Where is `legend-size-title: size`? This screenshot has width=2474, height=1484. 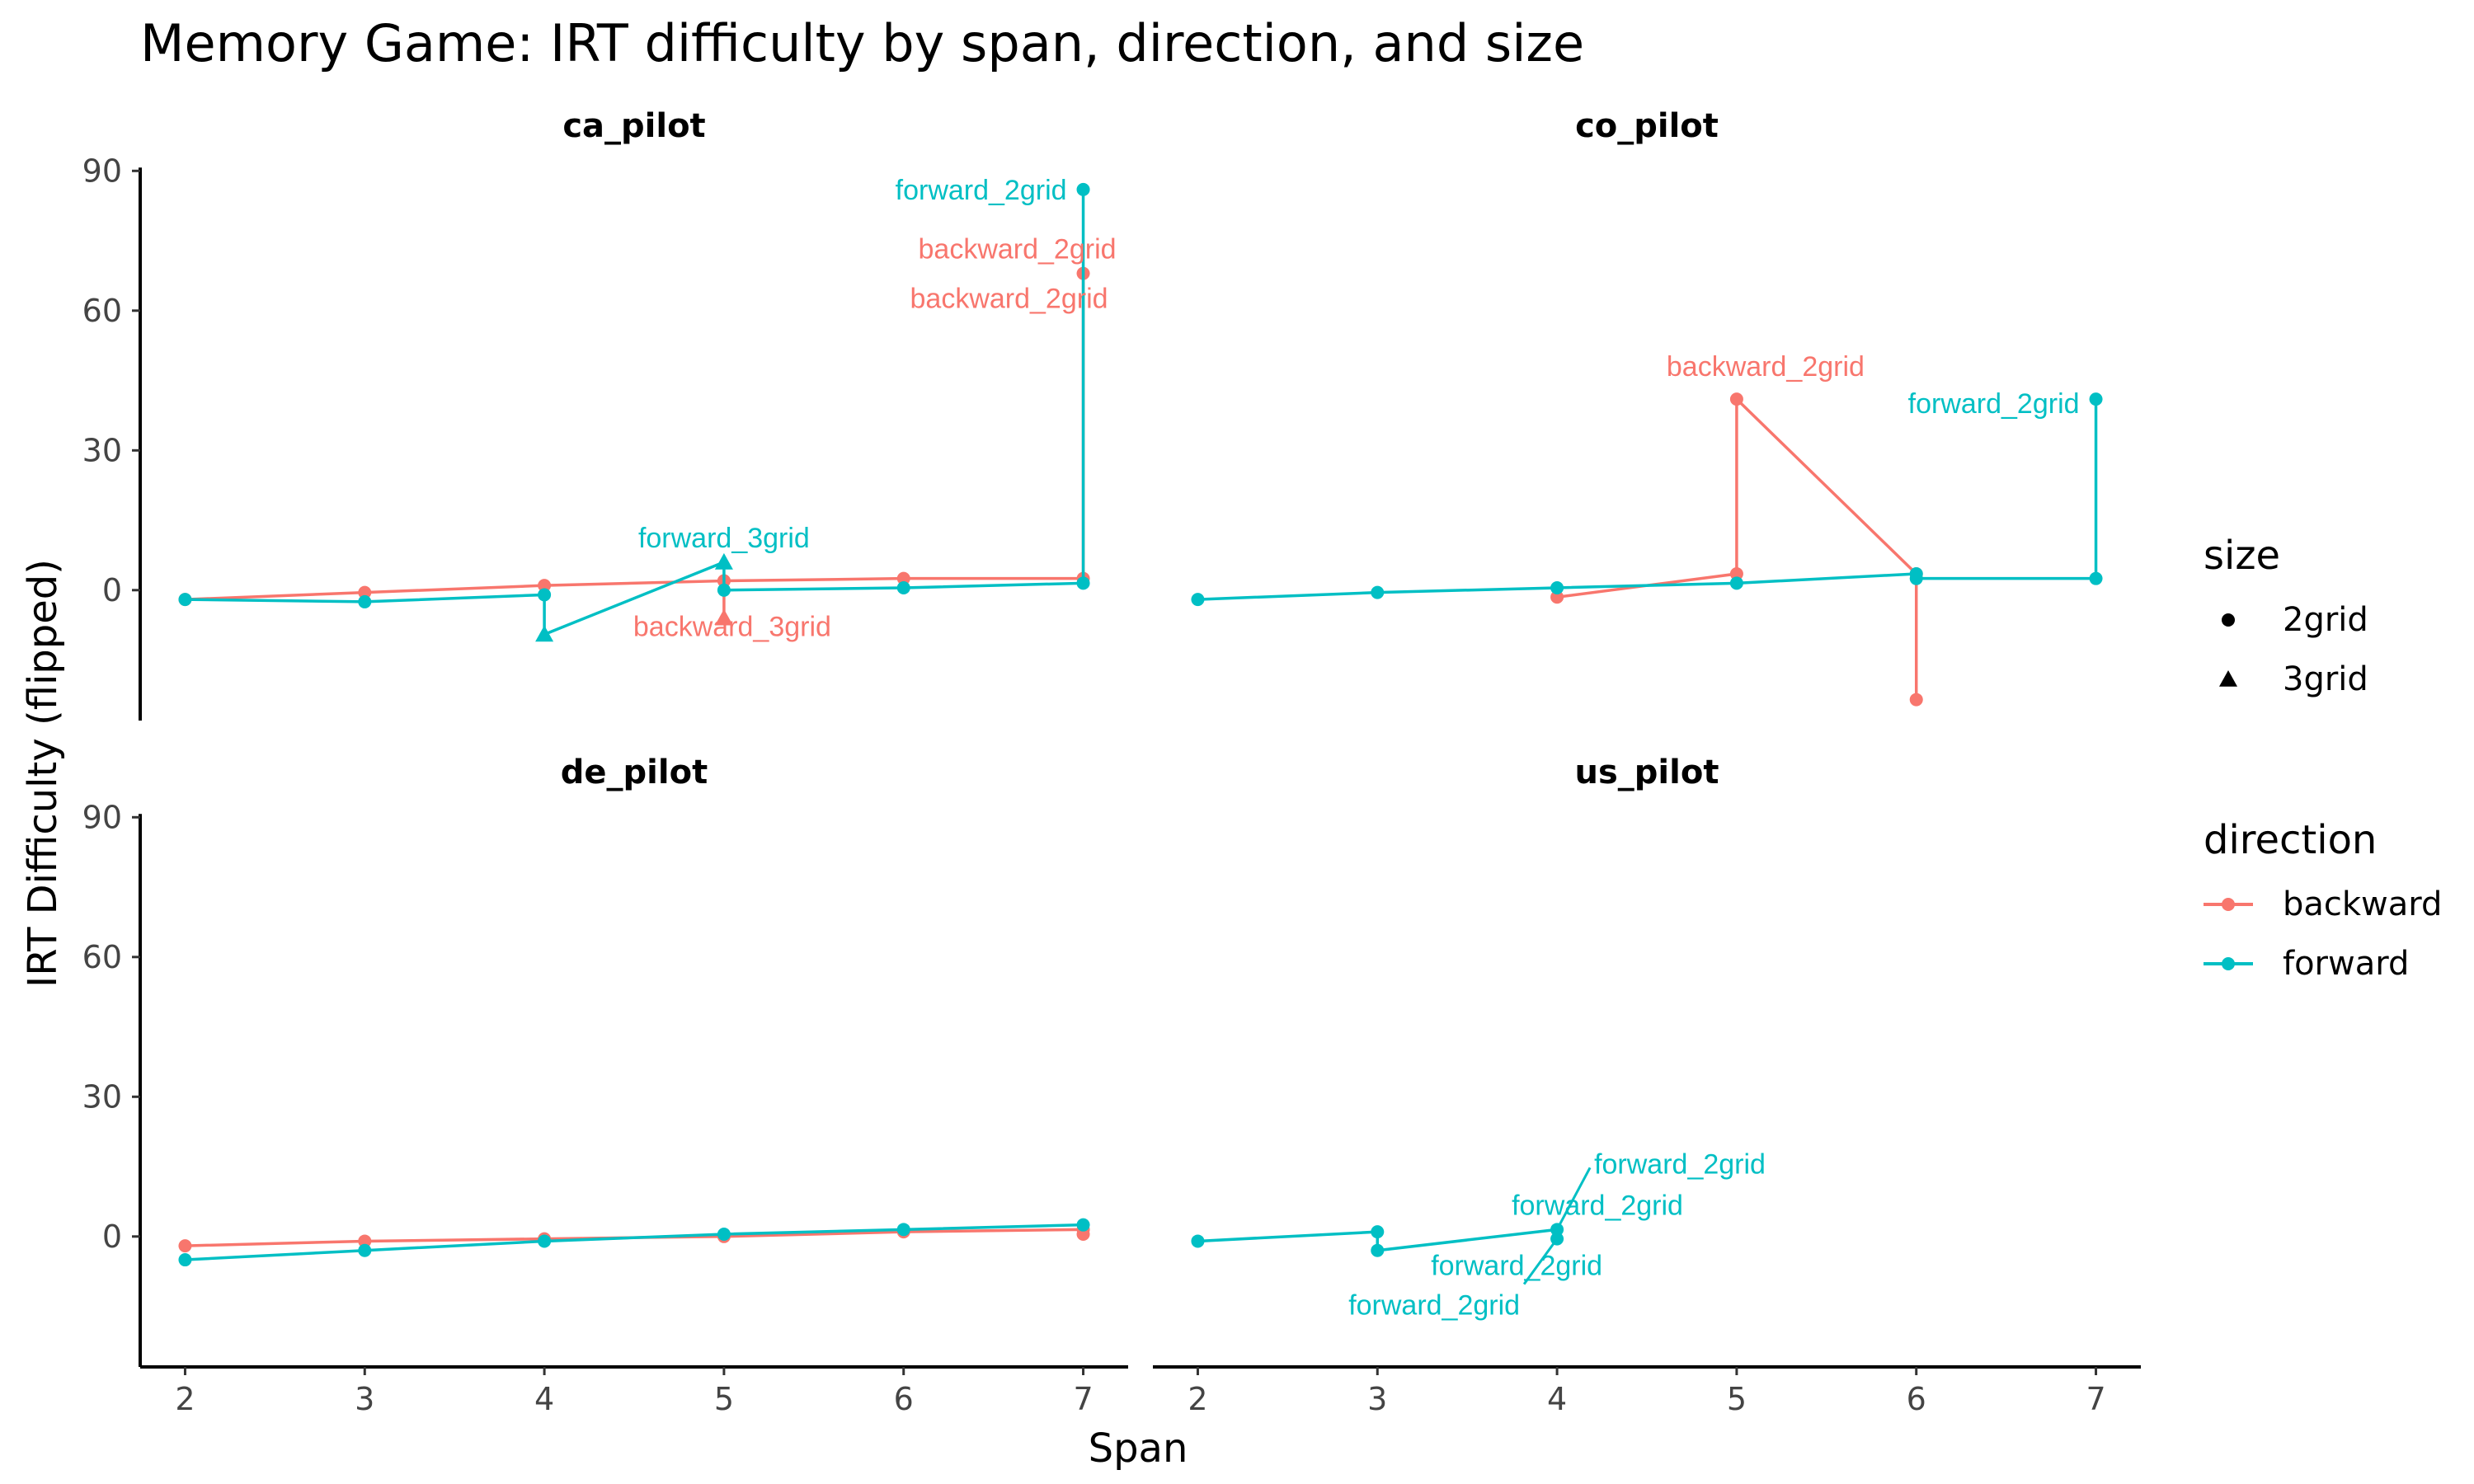 legend-size-title: size is located at coordinates (2242, 556).